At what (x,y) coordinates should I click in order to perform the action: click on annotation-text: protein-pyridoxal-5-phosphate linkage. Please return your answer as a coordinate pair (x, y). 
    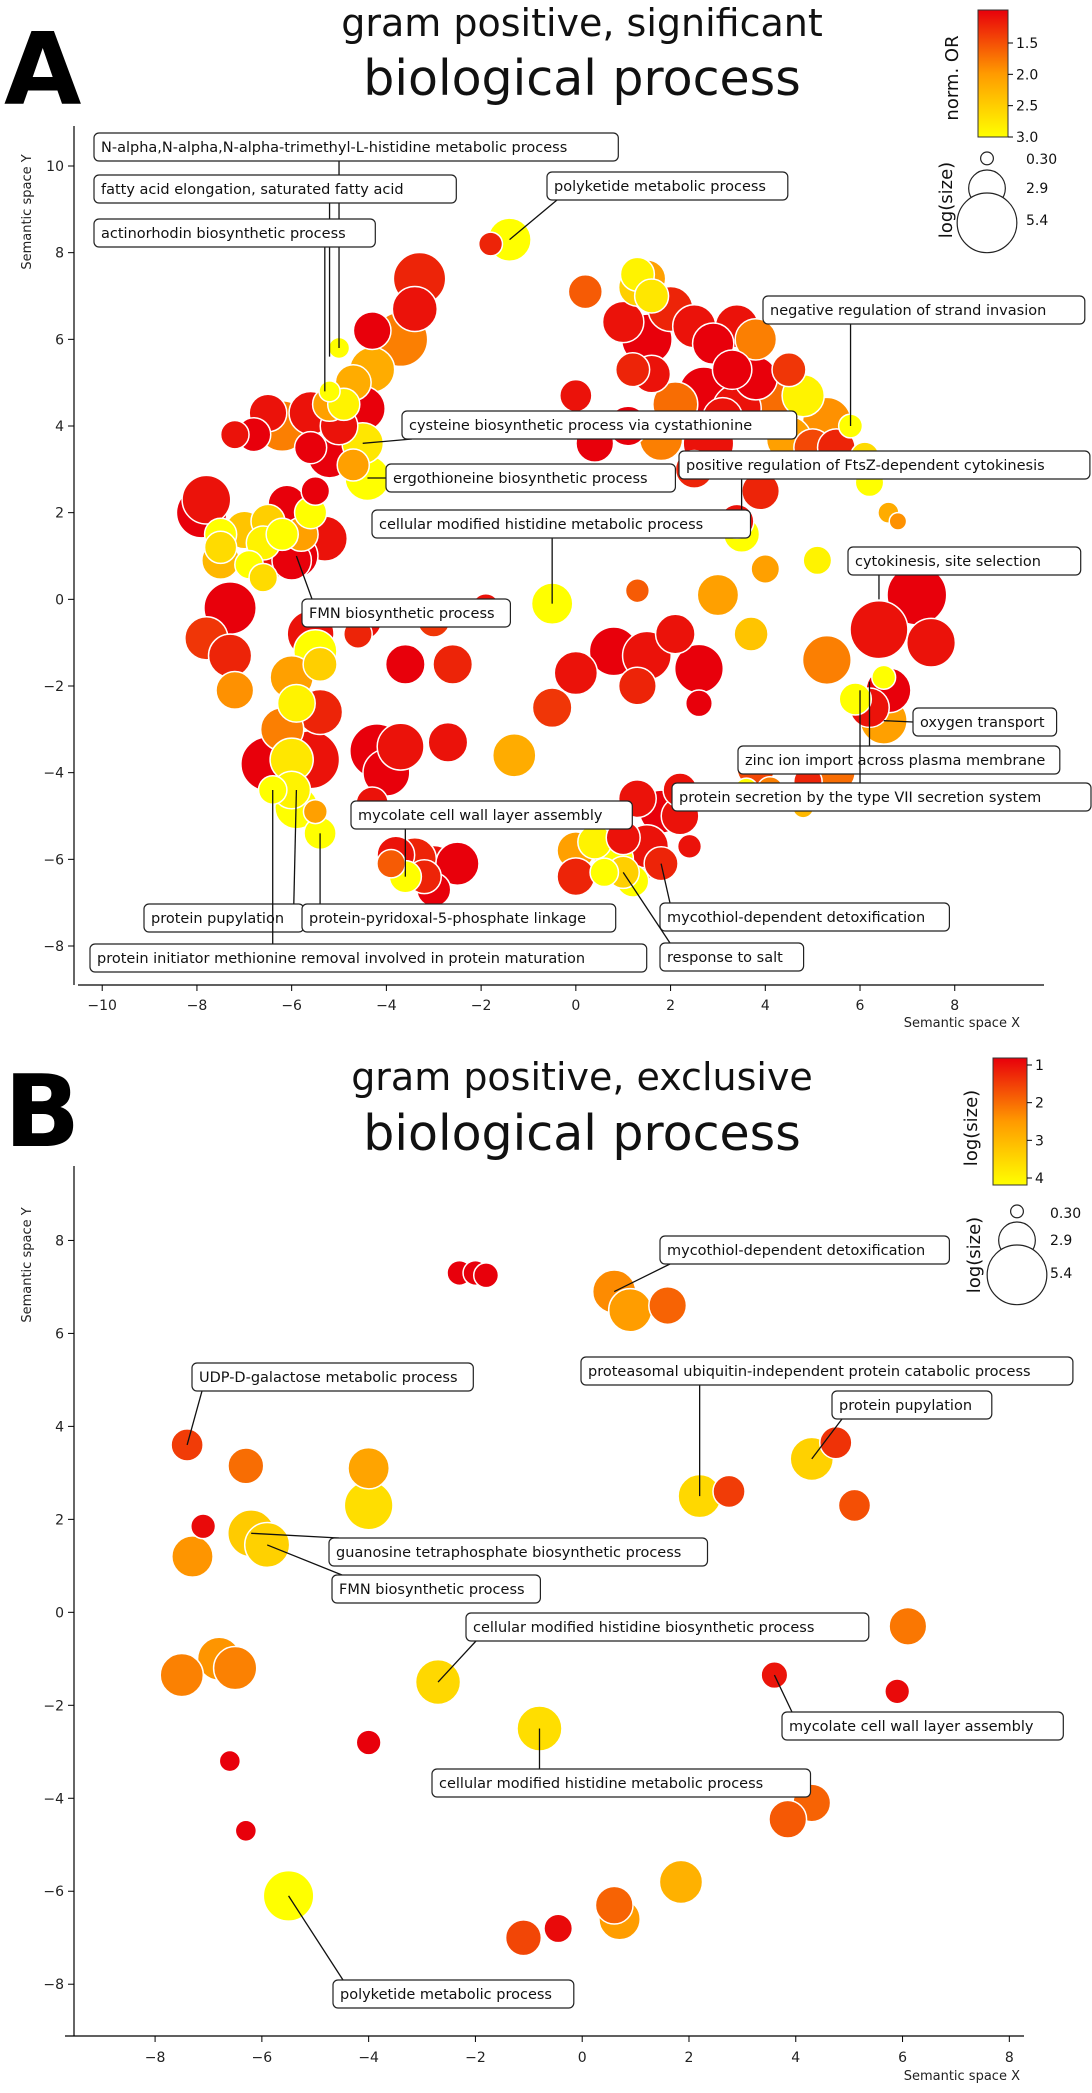
    Looking at the image, I should click on (447, 919).